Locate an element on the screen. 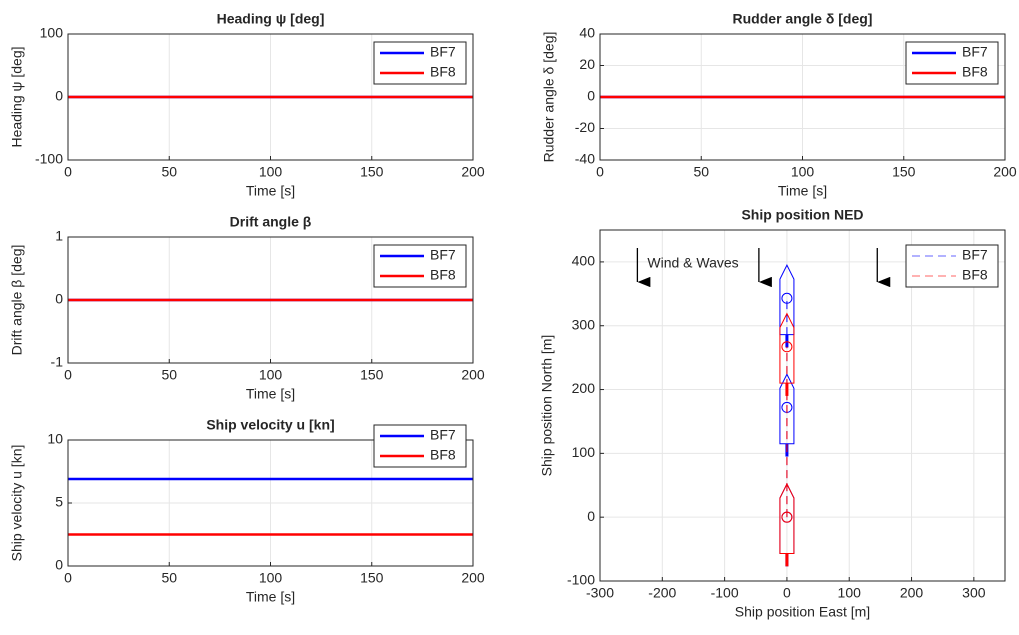 Image resolution: width=1019 pixels, height=635 pixels. chart-title: Ship velocity u [kn] is located at coordinates (270, 425).